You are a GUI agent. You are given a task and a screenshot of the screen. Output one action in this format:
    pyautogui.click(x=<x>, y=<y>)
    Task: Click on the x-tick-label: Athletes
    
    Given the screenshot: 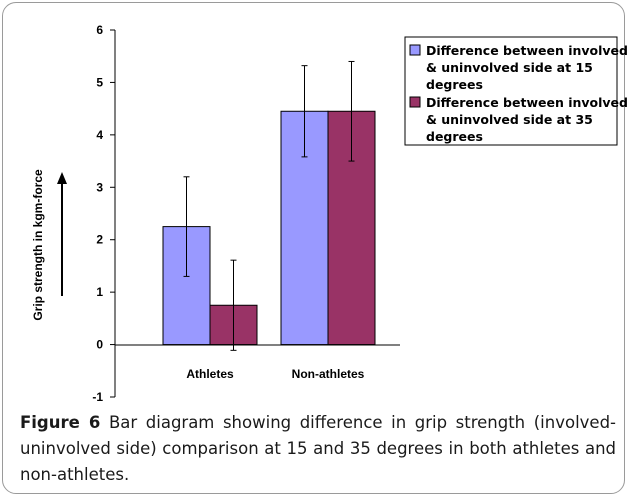 What is the action you would take?
    pyautogui.click(x=210, y=374)
    